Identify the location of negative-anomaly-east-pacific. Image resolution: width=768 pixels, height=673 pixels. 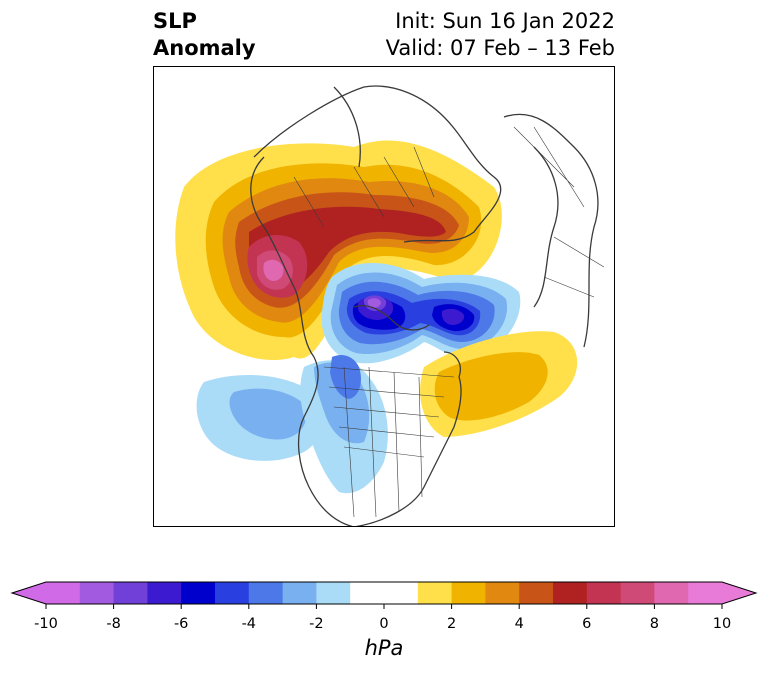
(292, 424).